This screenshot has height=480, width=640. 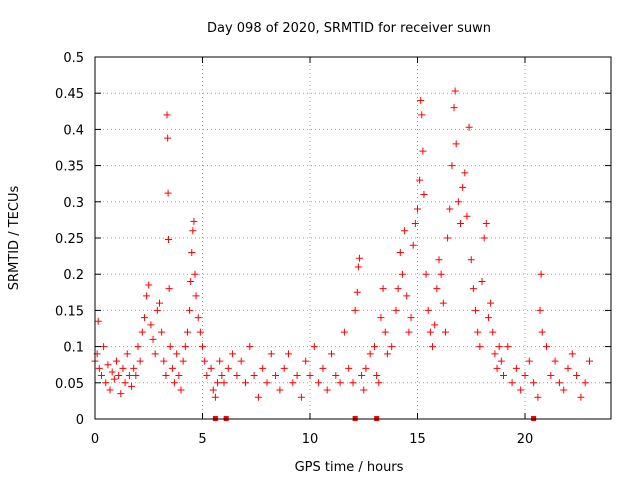 What do you see at coordinates (417, 439) in the screenshot?
I see `x-tick-label: 15` at bounding box center [417, 439].